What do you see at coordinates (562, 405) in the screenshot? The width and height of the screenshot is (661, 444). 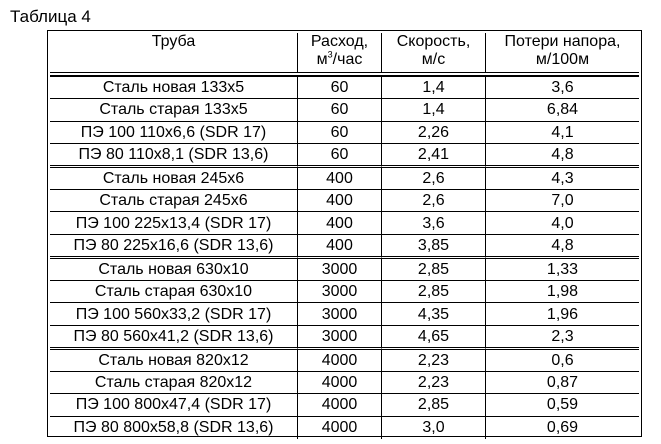 I see `cell-loss: 0,59` at bounding box center [562, 405].